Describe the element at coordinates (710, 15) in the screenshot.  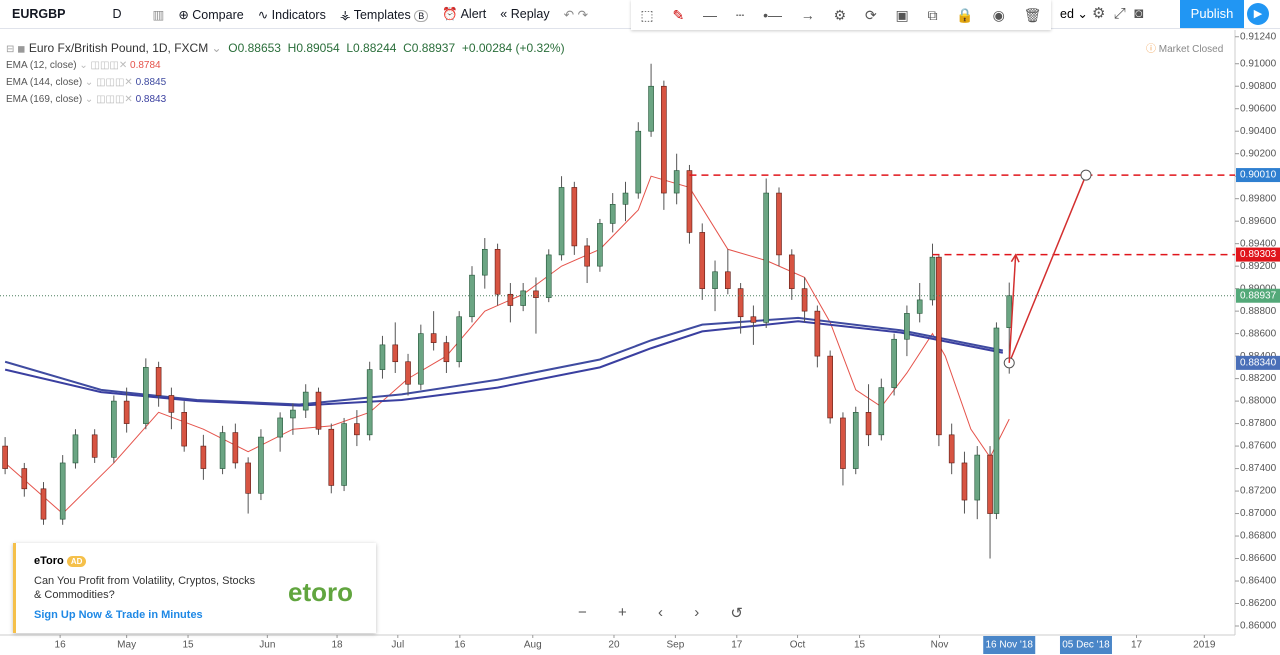
I see `tool: —` at that location.